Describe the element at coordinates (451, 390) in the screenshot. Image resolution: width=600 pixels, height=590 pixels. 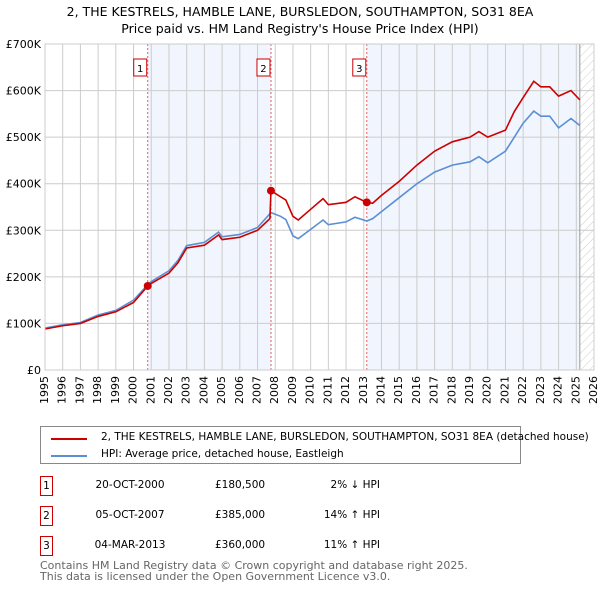
I see `x-tick-label: 2018` at that location.